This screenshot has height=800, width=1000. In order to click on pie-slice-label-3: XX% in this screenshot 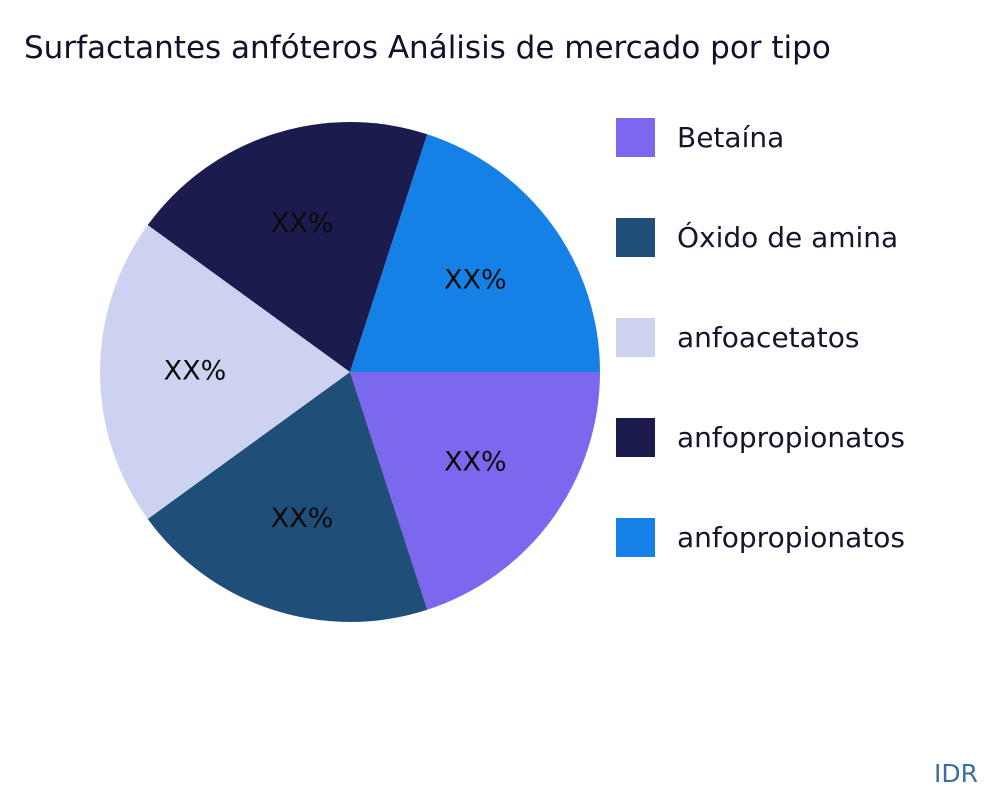, I will do `click(195, 371)`.